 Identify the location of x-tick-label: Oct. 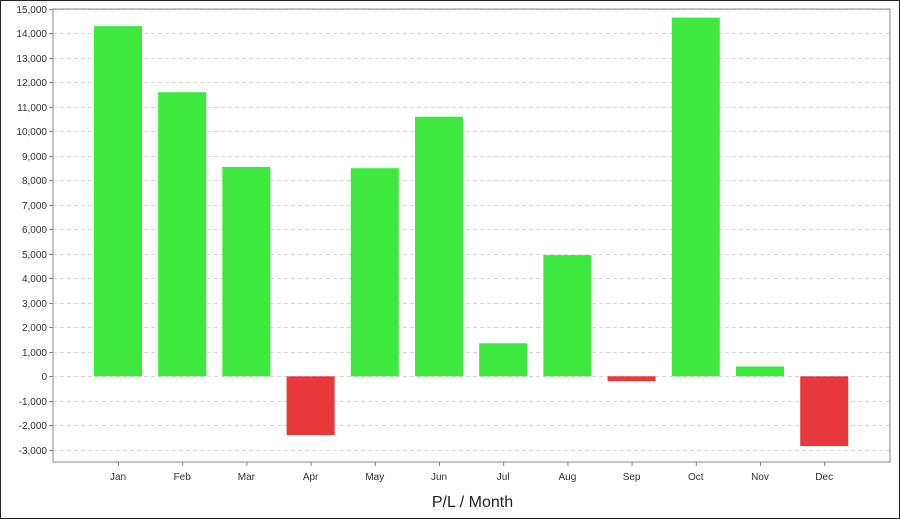
(696, 477).